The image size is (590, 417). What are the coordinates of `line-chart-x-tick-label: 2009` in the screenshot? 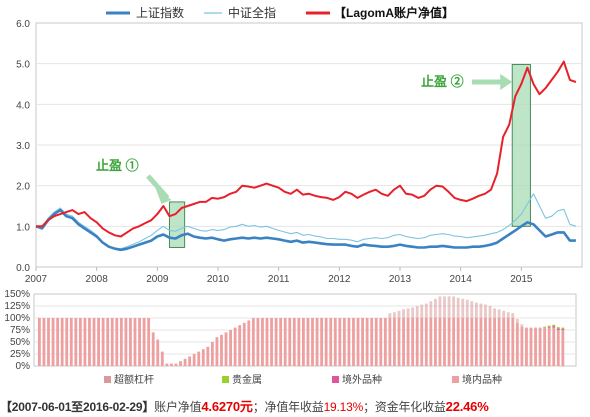 It's located at (157, 279).